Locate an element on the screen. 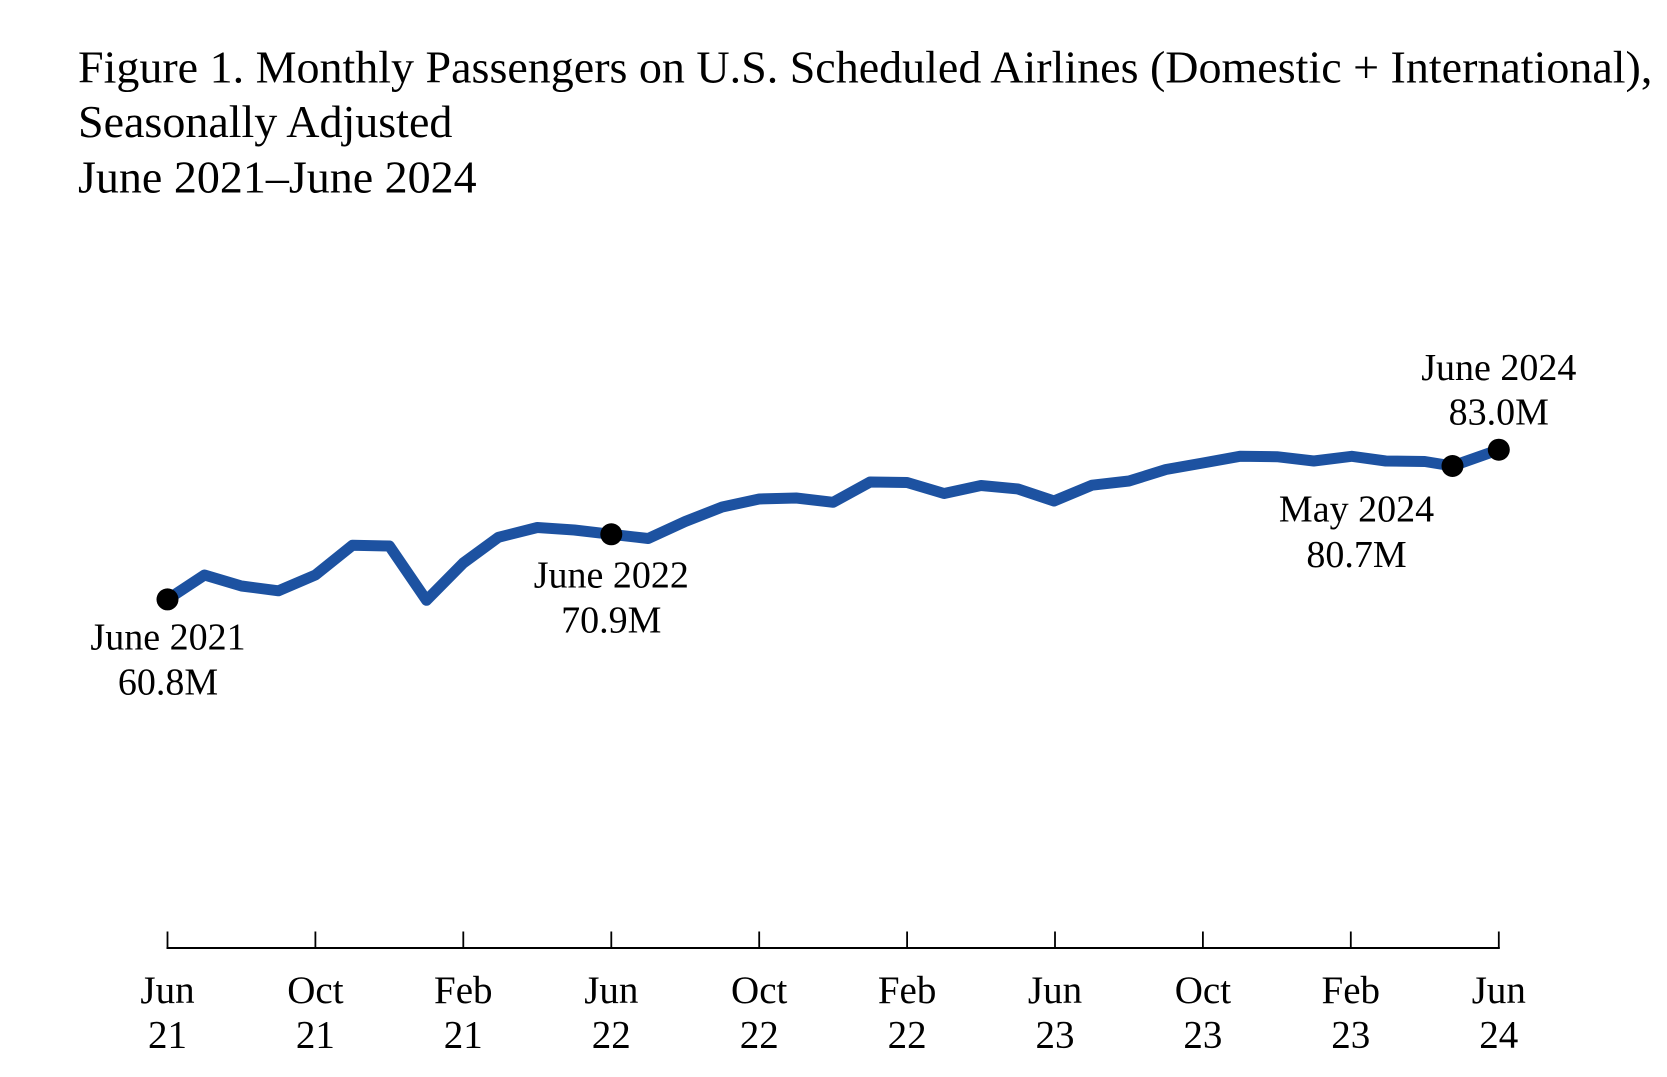 The width and height of the screenshot is (1667, 1077). svg-text: 83.0M is located at coordinates (1499, 412).